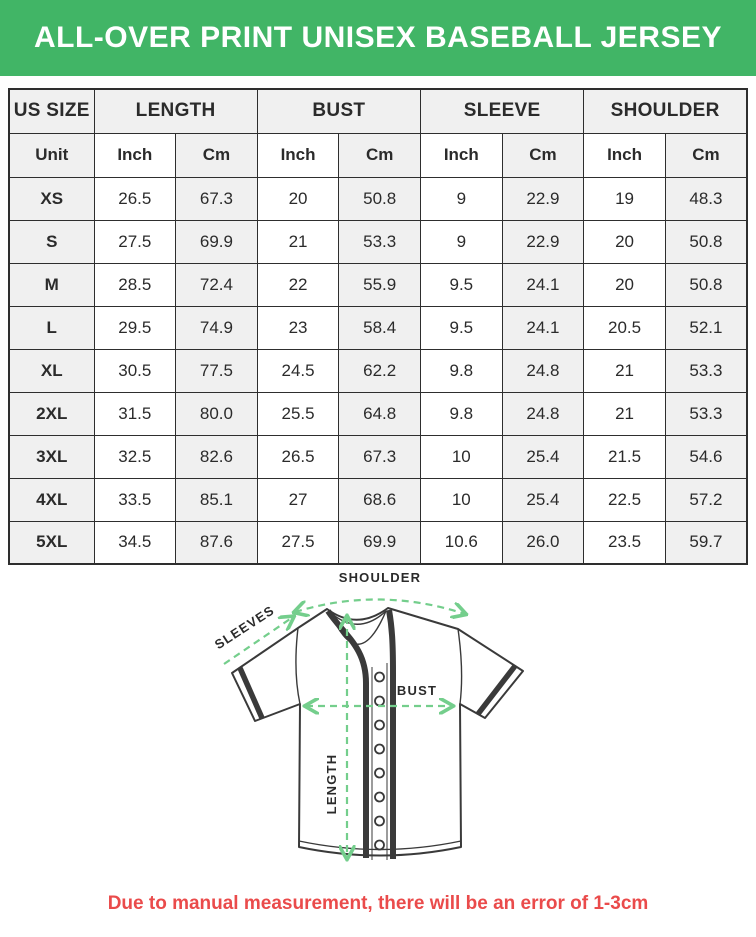 The width and height of the screenshot is (756, 937). I want to click on sleeve-header: SLEEVE, so click(502, 111).